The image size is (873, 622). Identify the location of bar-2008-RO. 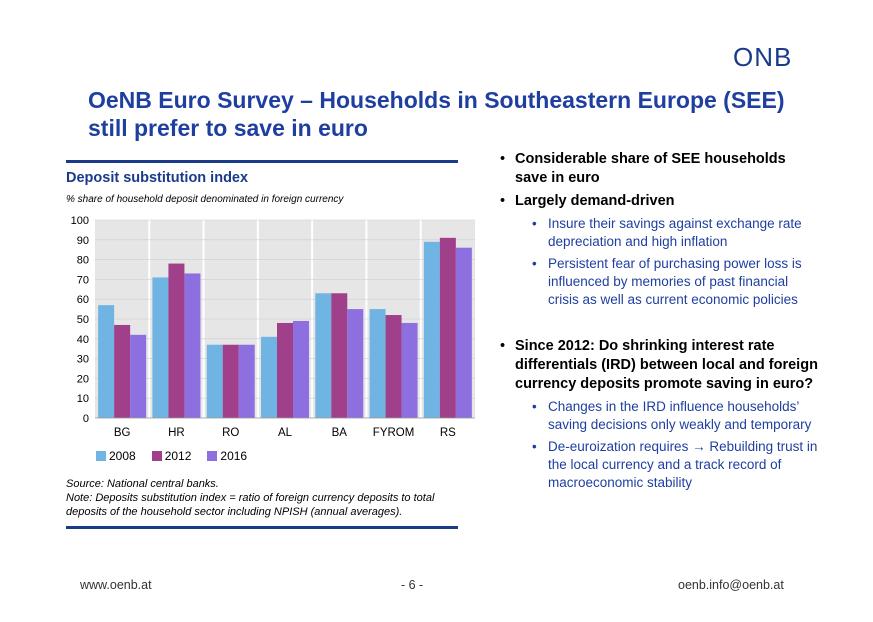
(214, 381).